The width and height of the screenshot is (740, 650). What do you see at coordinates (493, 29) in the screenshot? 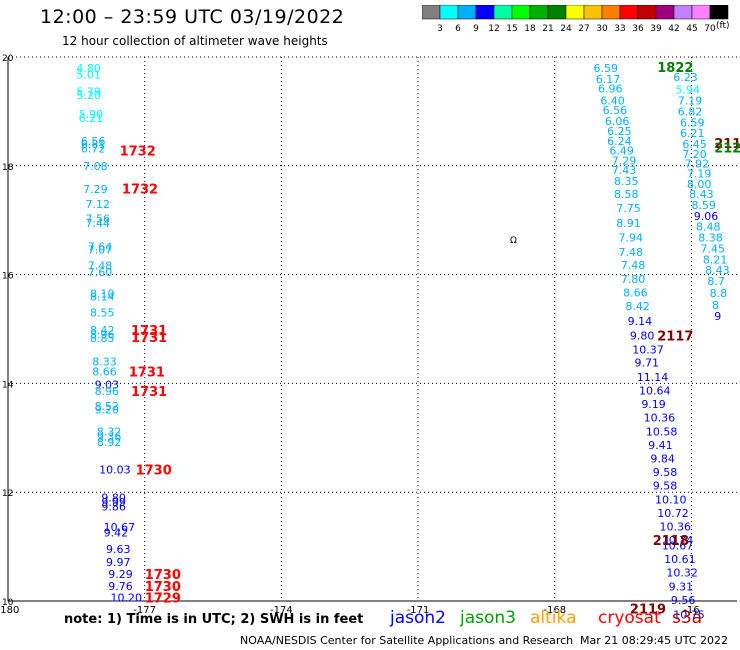
I see `colorbar-tick-label: 12` at bounding box center [493, 29].